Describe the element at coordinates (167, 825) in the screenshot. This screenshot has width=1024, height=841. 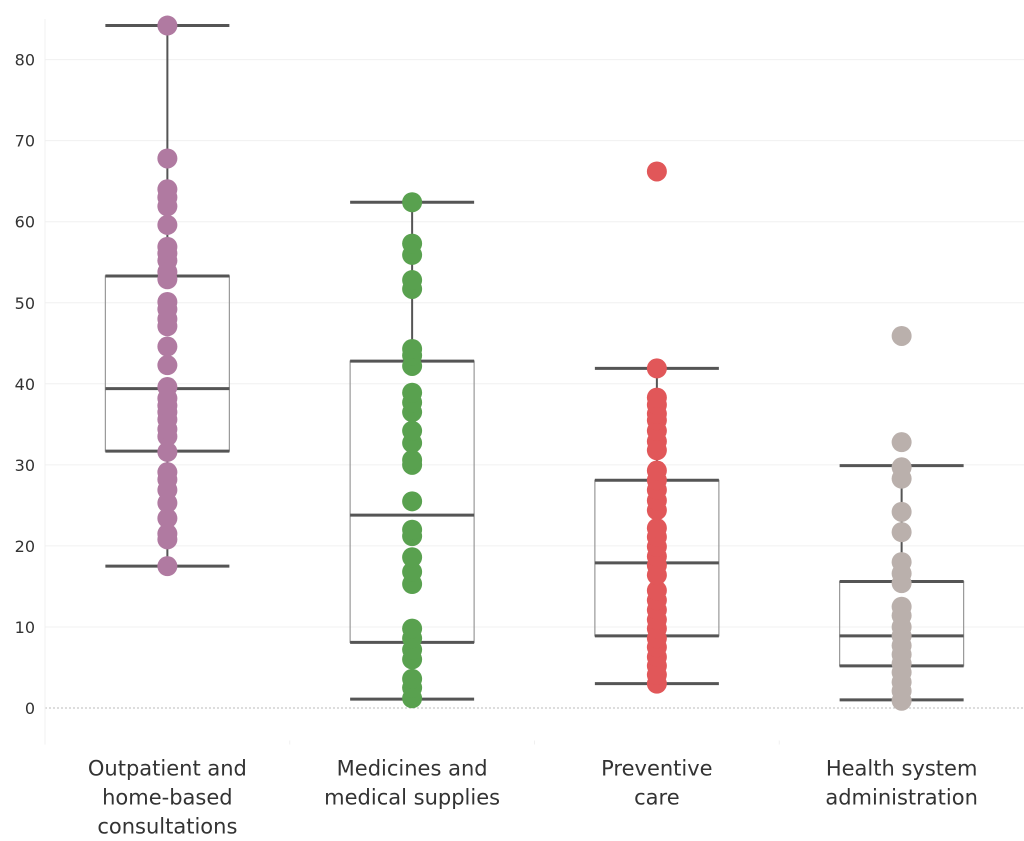
I see `x-category-label-line: consultations` at that location.